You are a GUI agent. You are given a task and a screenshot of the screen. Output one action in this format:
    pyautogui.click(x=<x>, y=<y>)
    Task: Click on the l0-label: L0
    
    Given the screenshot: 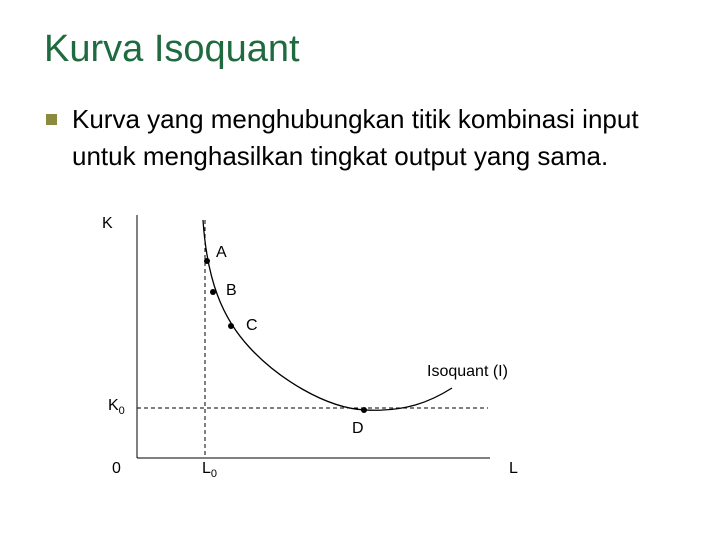 What is the action you would take?
    pyautogui.click(x=209, y=470)
    